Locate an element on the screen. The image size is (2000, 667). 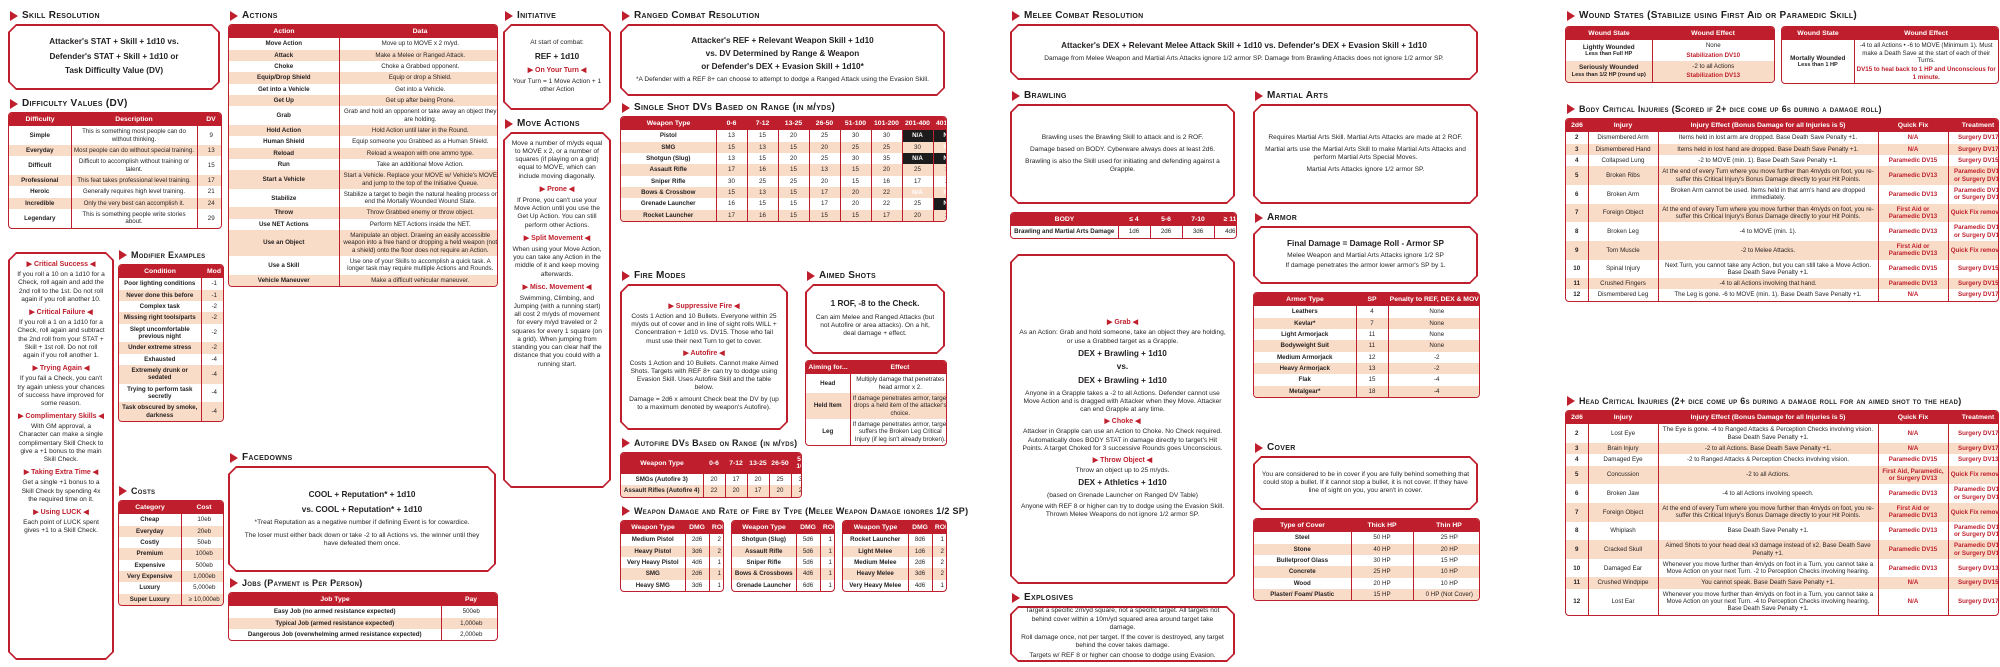
value-cell: 2,000eb is located at coordinates (468, 635).